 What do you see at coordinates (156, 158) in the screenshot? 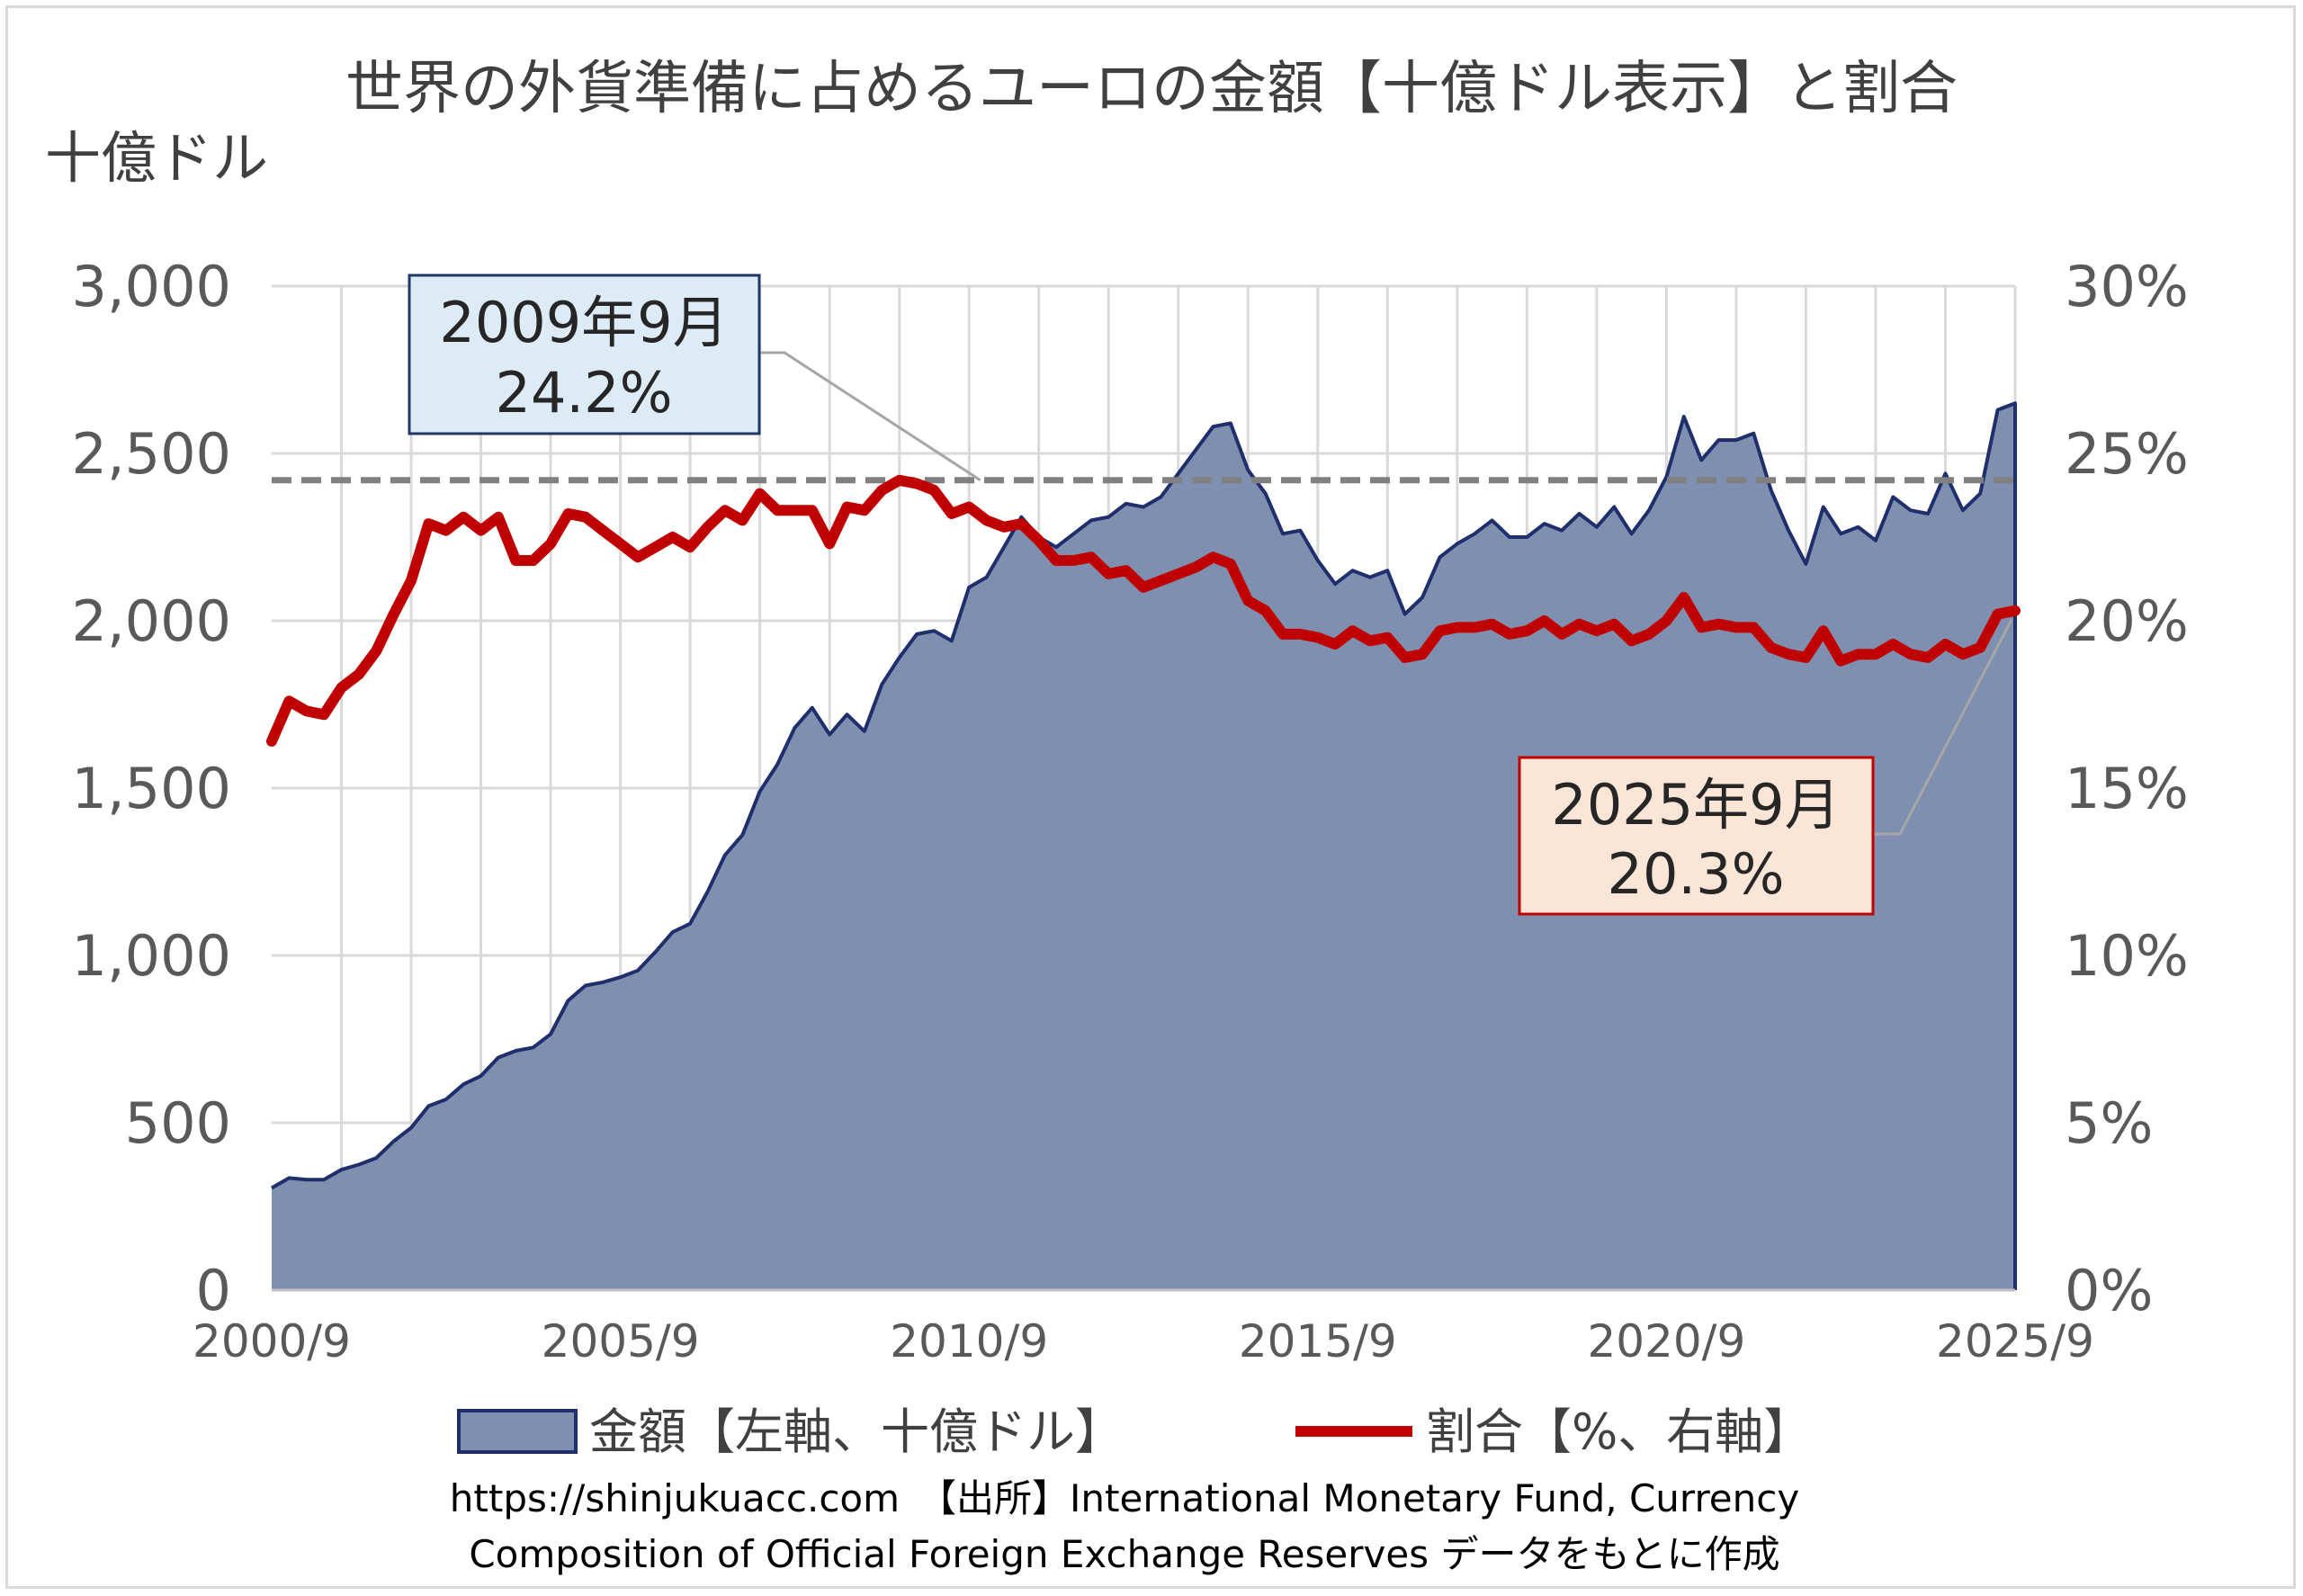
I see `left-axis-unit: 十億ドル` at bounding box center [156, 158].